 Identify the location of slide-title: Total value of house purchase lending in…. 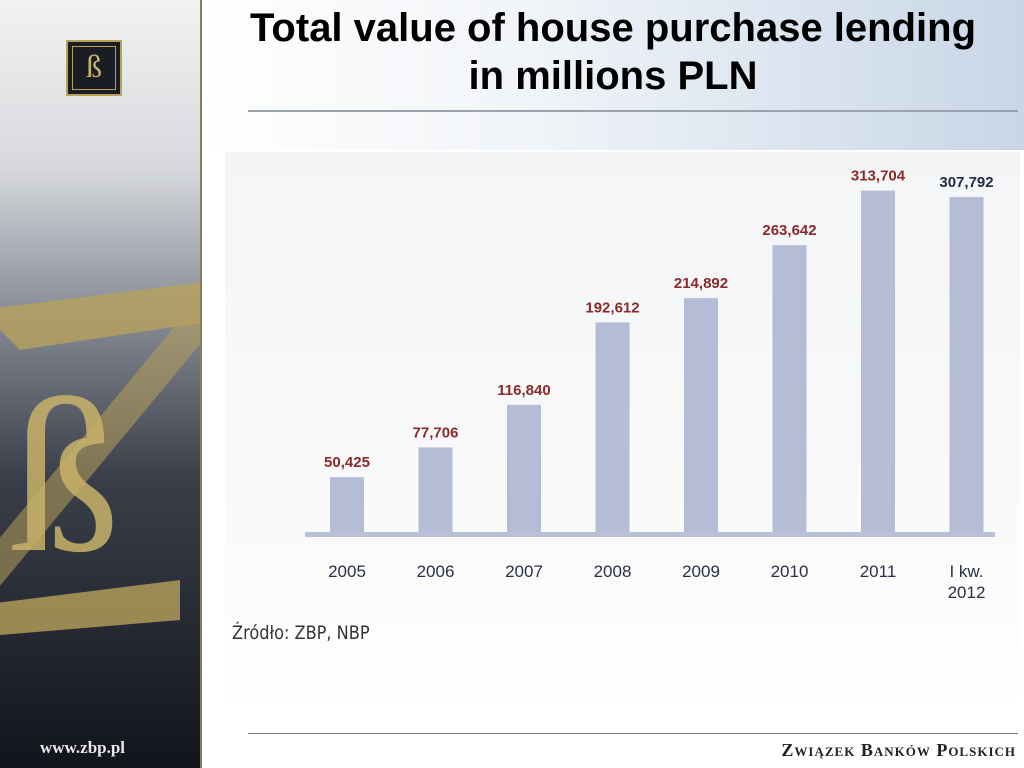
(613, 52).